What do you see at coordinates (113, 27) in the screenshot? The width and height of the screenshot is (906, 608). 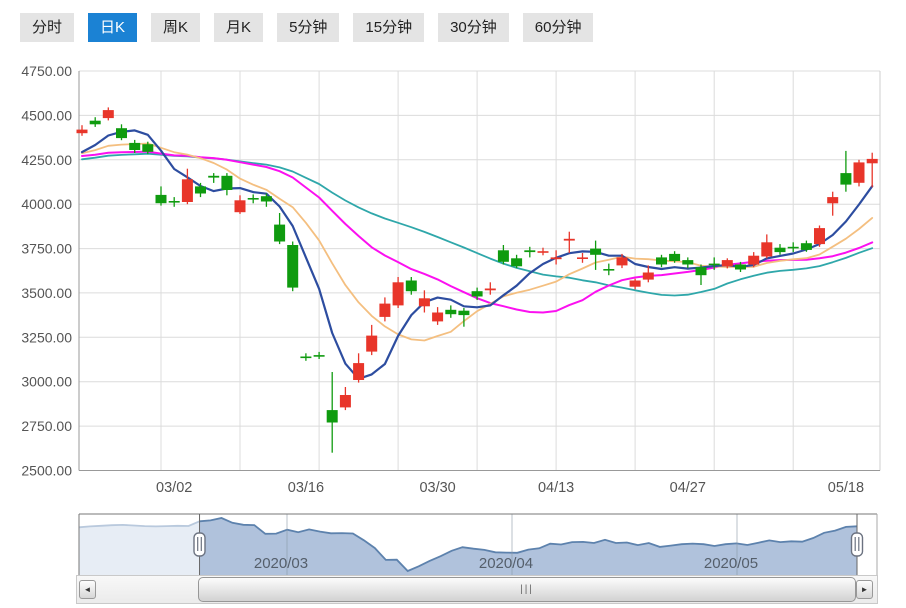 I see `tab-daily-k: 日K` at bounding box center [113, 27].